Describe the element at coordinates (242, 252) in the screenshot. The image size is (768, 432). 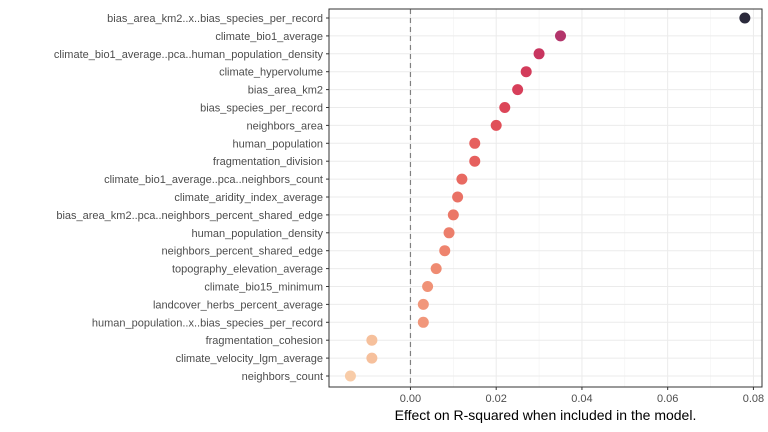
I see `y-tick-label: neighbors_percent_shared_edge` at that location.